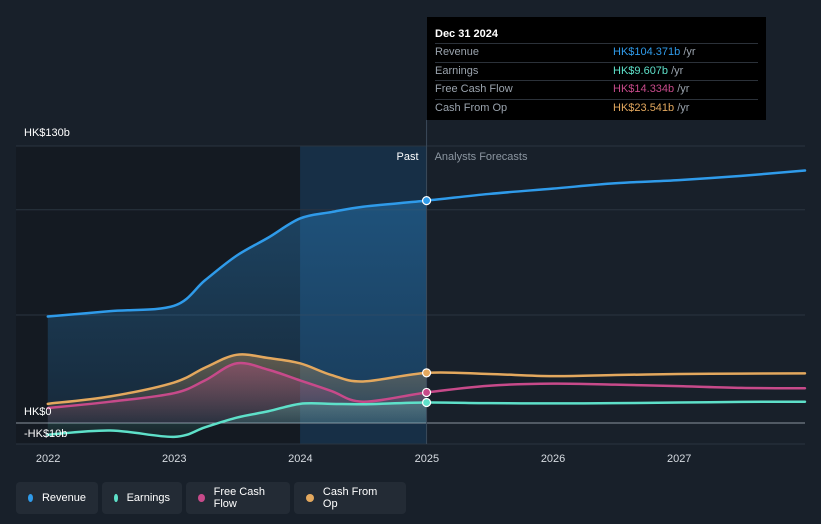 This screenshot has width=821, height=524. What do you see at coordinates (596, 52) in the screenshot?
I see `tooltip-row-revenue: Revenue HK$104.371b /yr` at bounding box center [596, 52].